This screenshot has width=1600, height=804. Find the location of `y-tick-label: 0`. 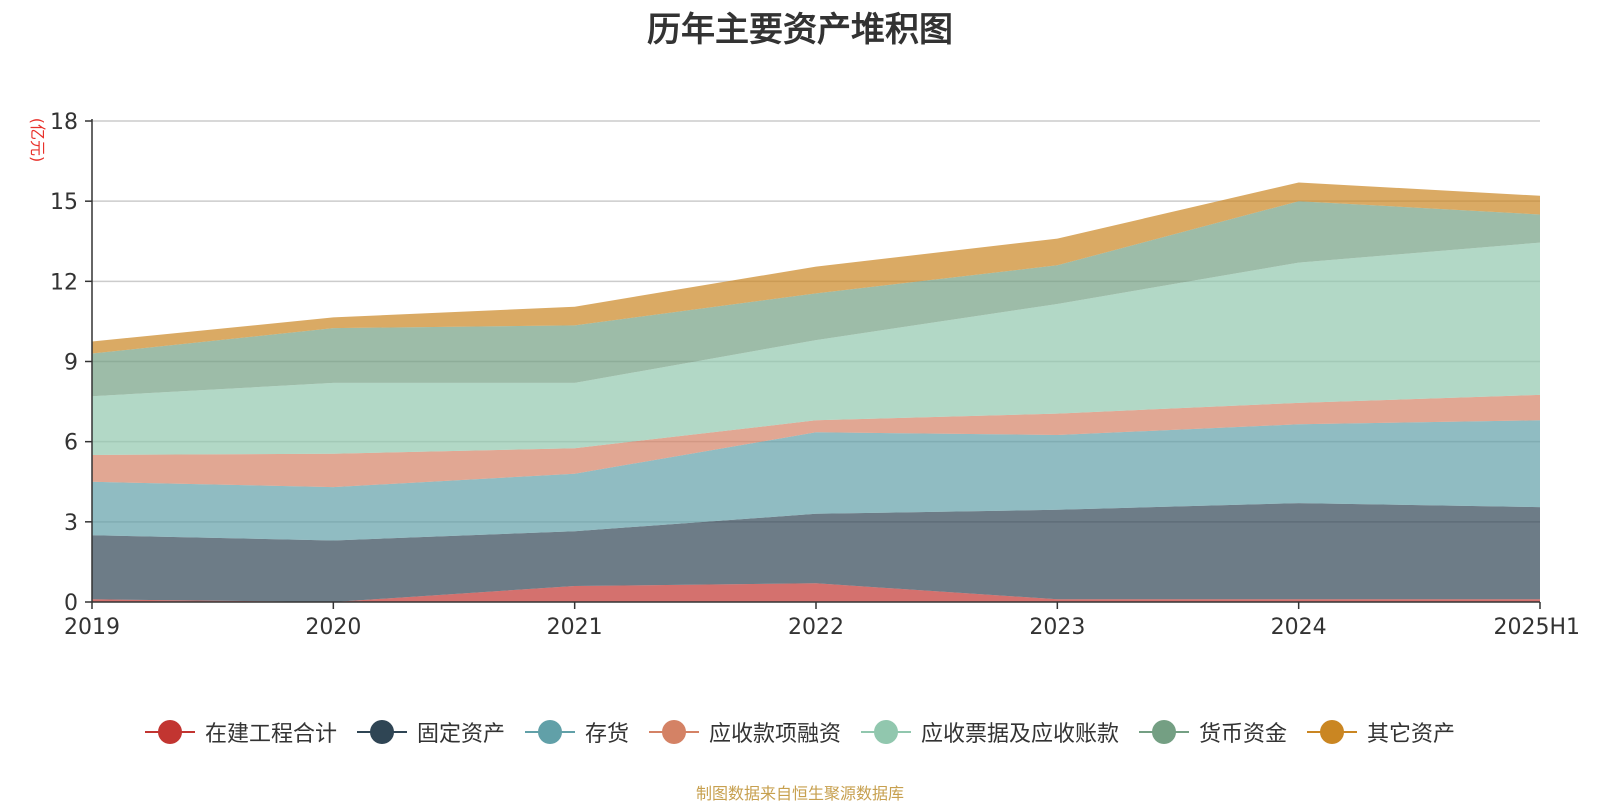

y-tick-label: 0 is located at coordinates (71, 603).